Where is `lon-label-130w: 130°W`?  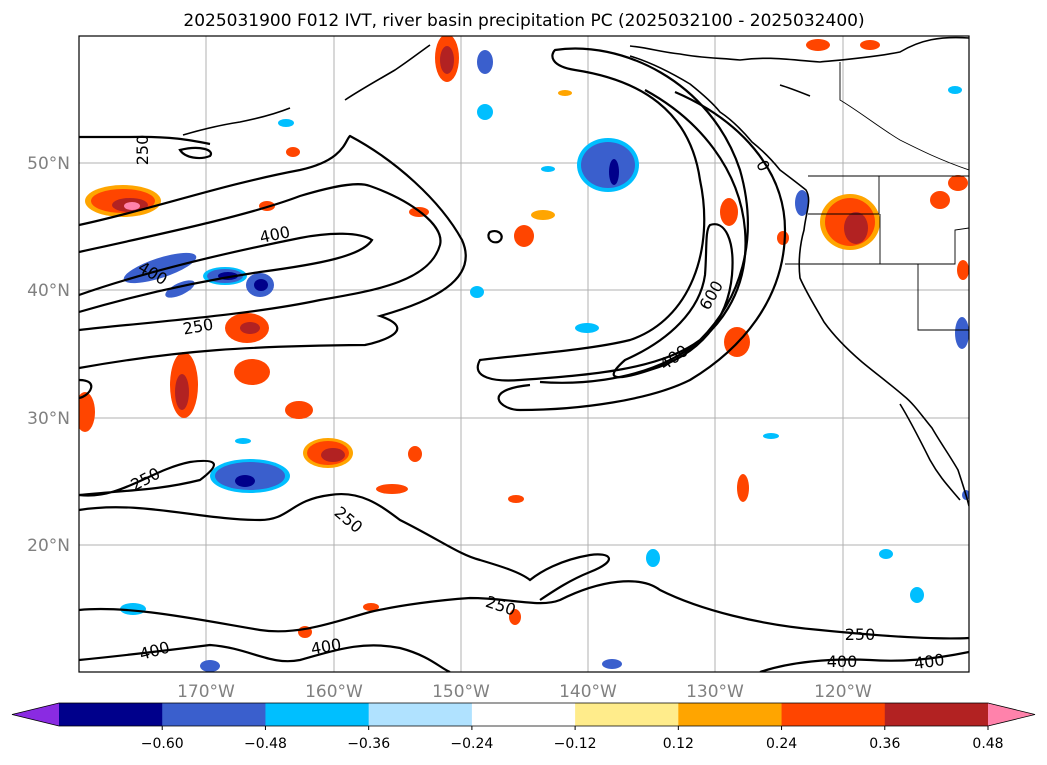
lon-label-130w: 130°W is located at coordinates (715, 692).